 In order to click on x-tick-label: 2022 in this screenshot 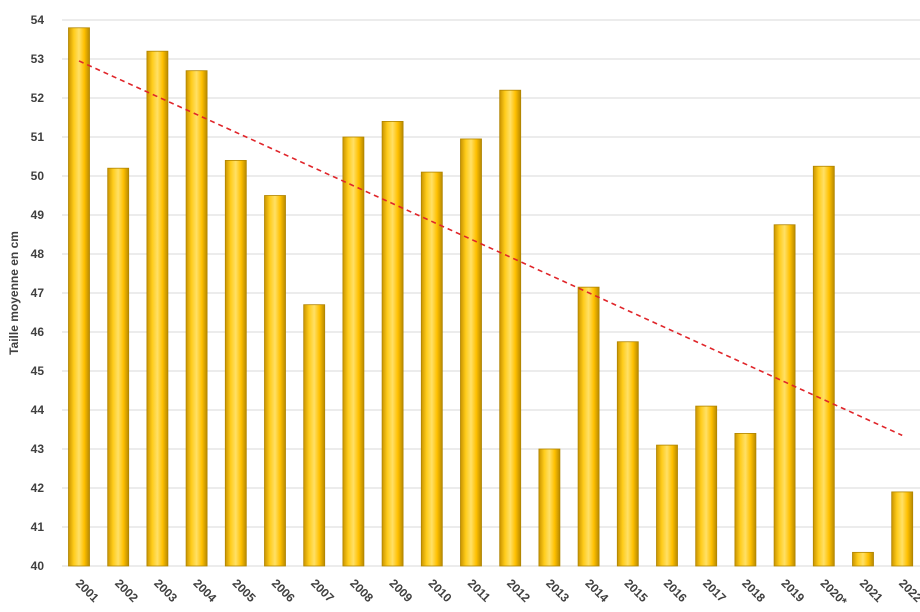, I will do `click(908, 590)`.